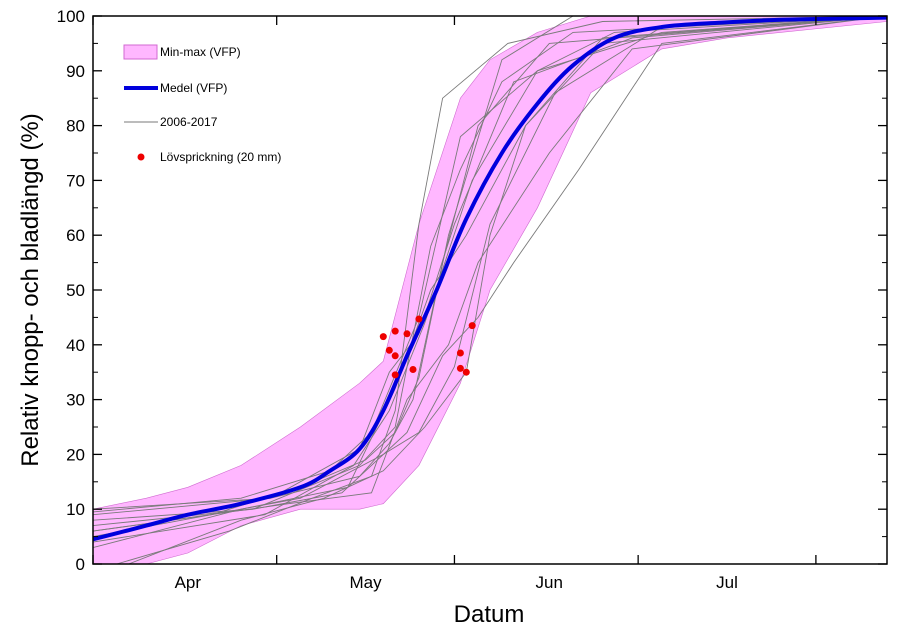 Image resolution: width=902 pixels, height=631 pixels. I want to click on x-tick-label: Jul, so click(727, 582).